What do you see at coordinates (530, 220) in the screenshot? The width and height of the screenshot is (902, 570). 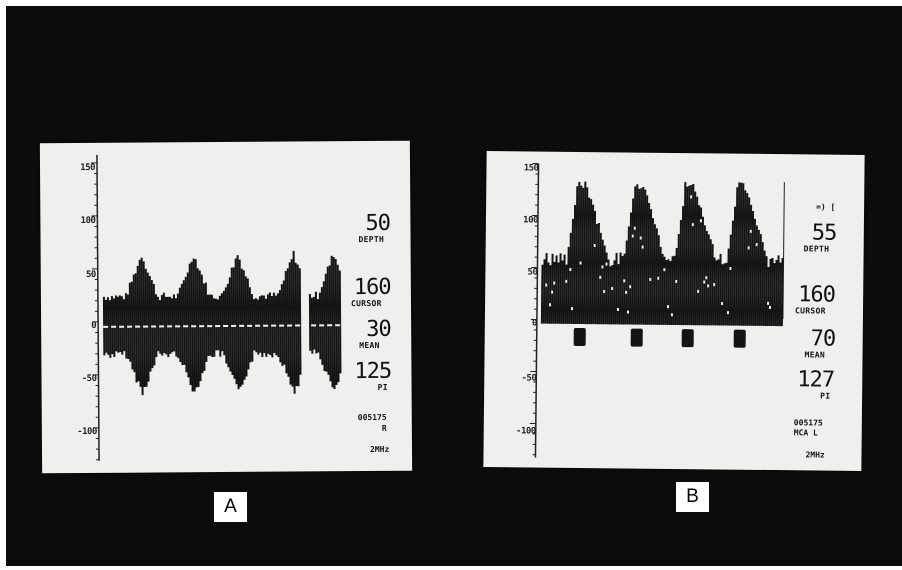 I see `scale-label-100: 100` at bounding box center [530, 220].